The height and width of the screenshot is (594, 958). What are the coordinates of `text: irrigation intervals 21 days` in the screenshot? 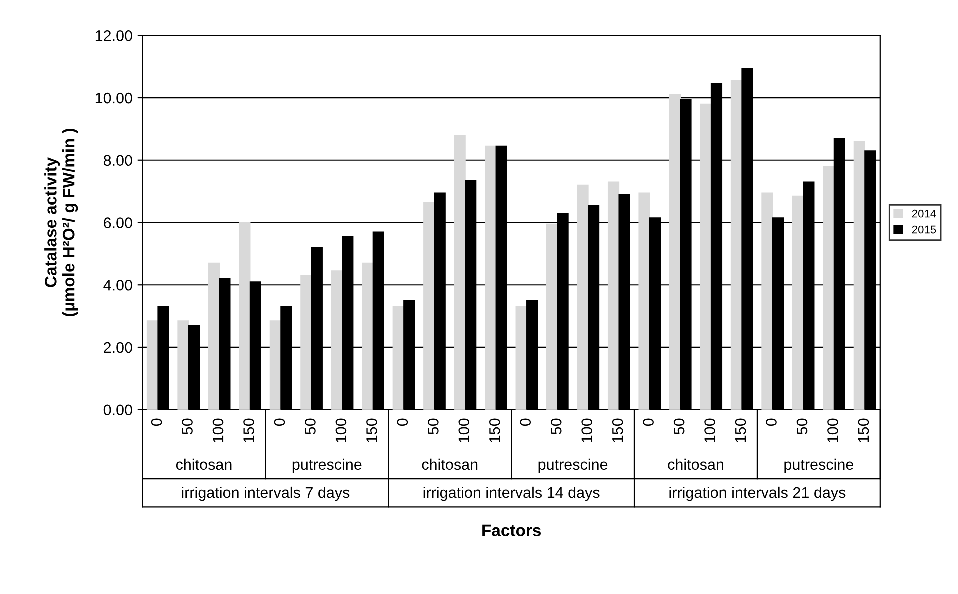 It's located at (758, 494).